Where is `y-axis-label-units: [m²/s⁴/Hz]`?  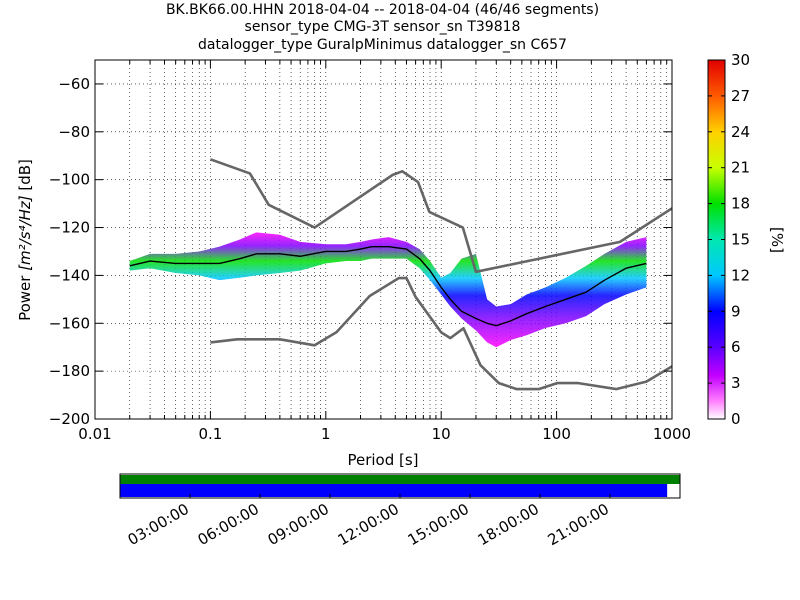
y-axis-label-units: [m²/s⁴/Hz] is located at coordinates (25, 233).